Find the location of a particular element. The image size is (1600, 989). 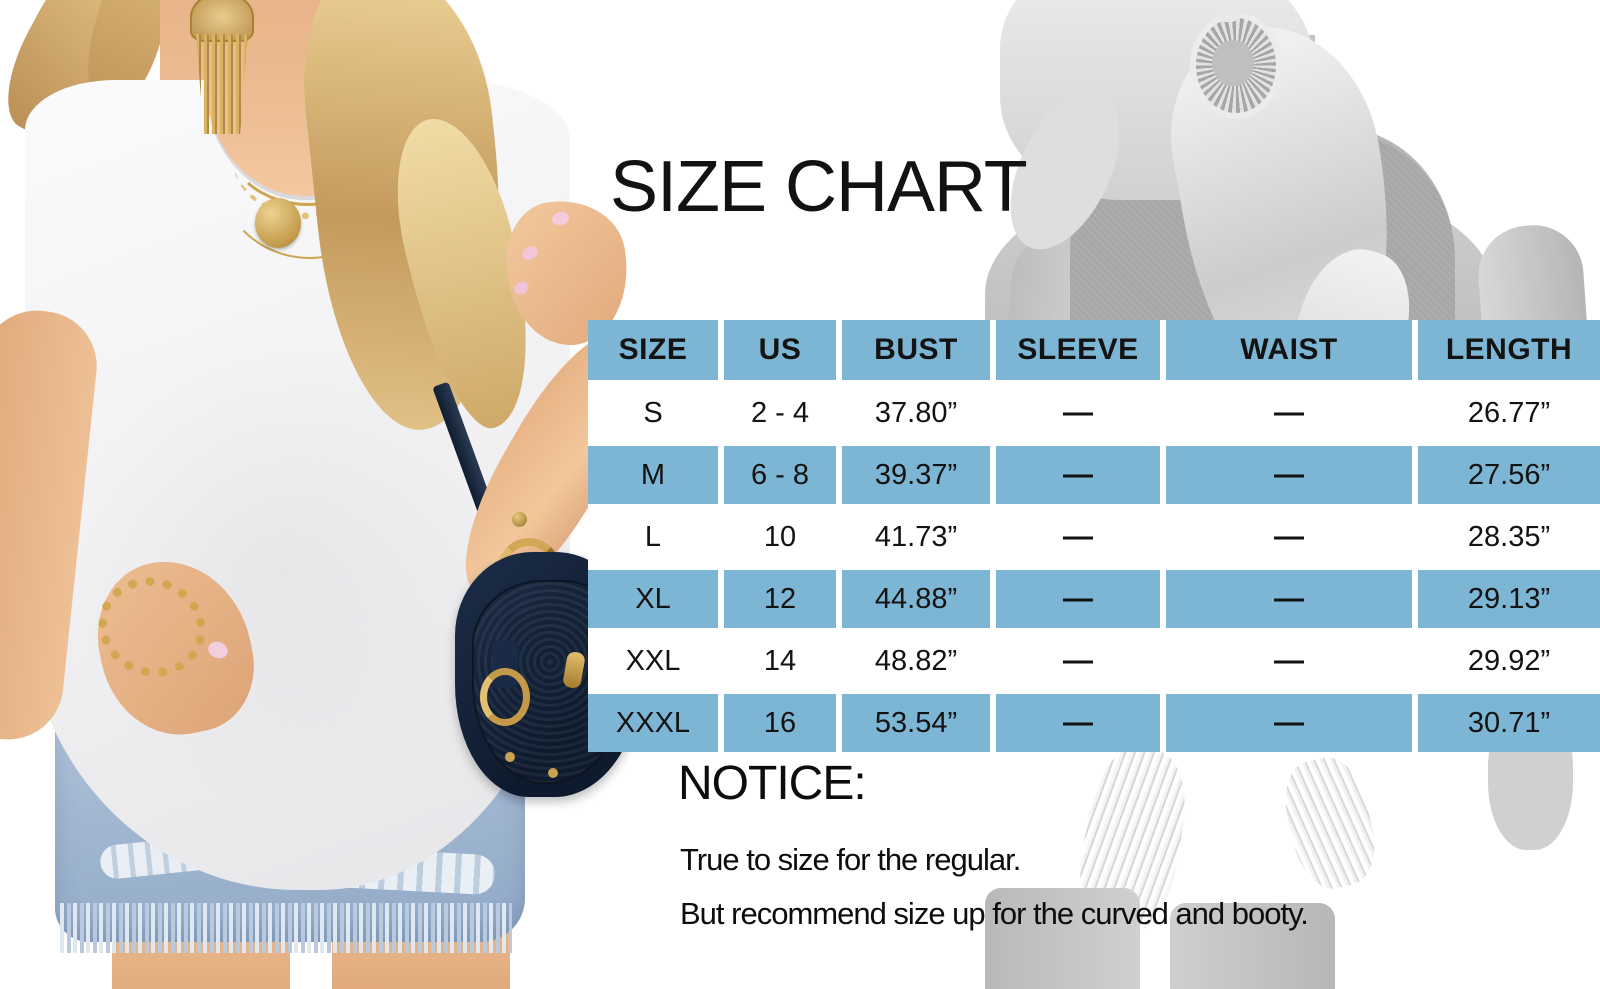

handbag-strap is located at coordinates (476, 484).